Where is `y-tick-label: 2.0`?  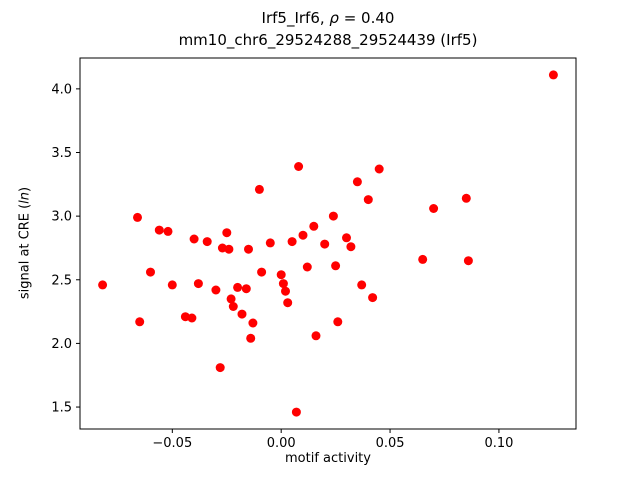
y-tick-label: 2.0 is located at coordinates (61, 344).